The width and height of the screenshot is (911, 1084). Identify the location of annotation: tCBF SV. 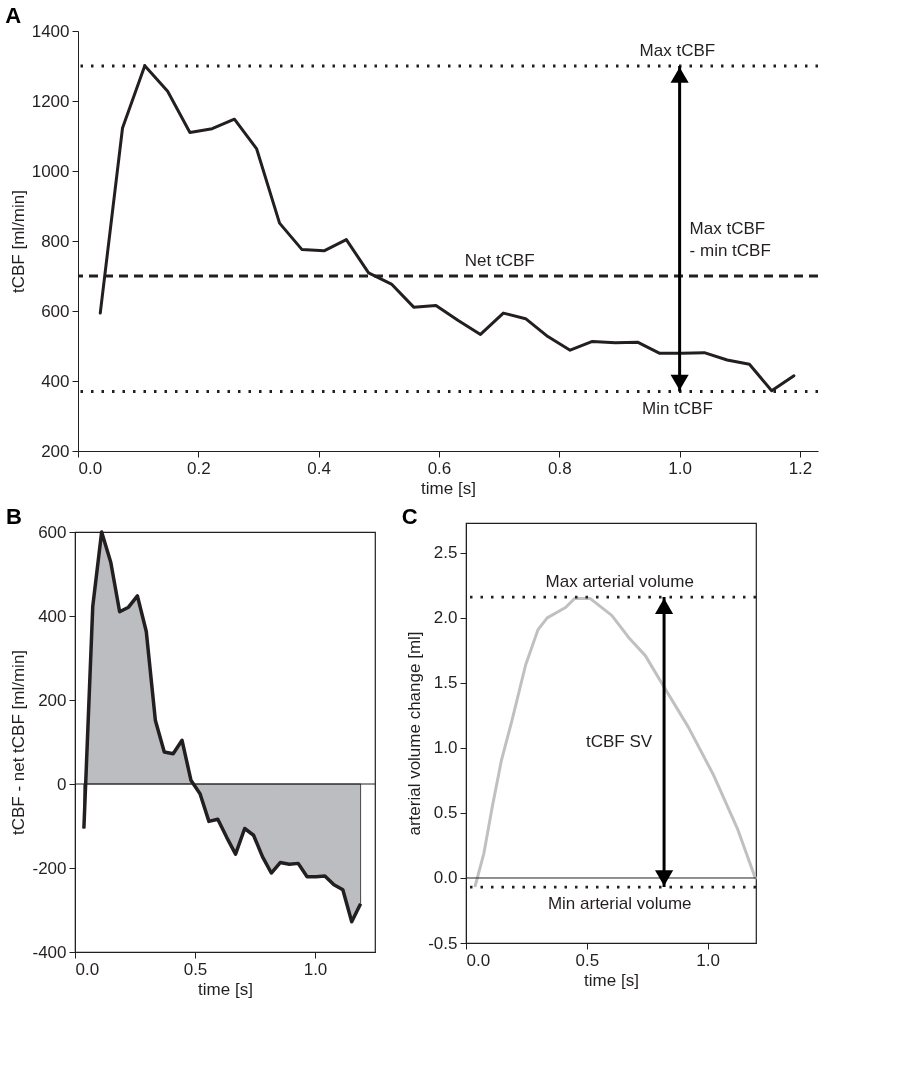
(619, 742).